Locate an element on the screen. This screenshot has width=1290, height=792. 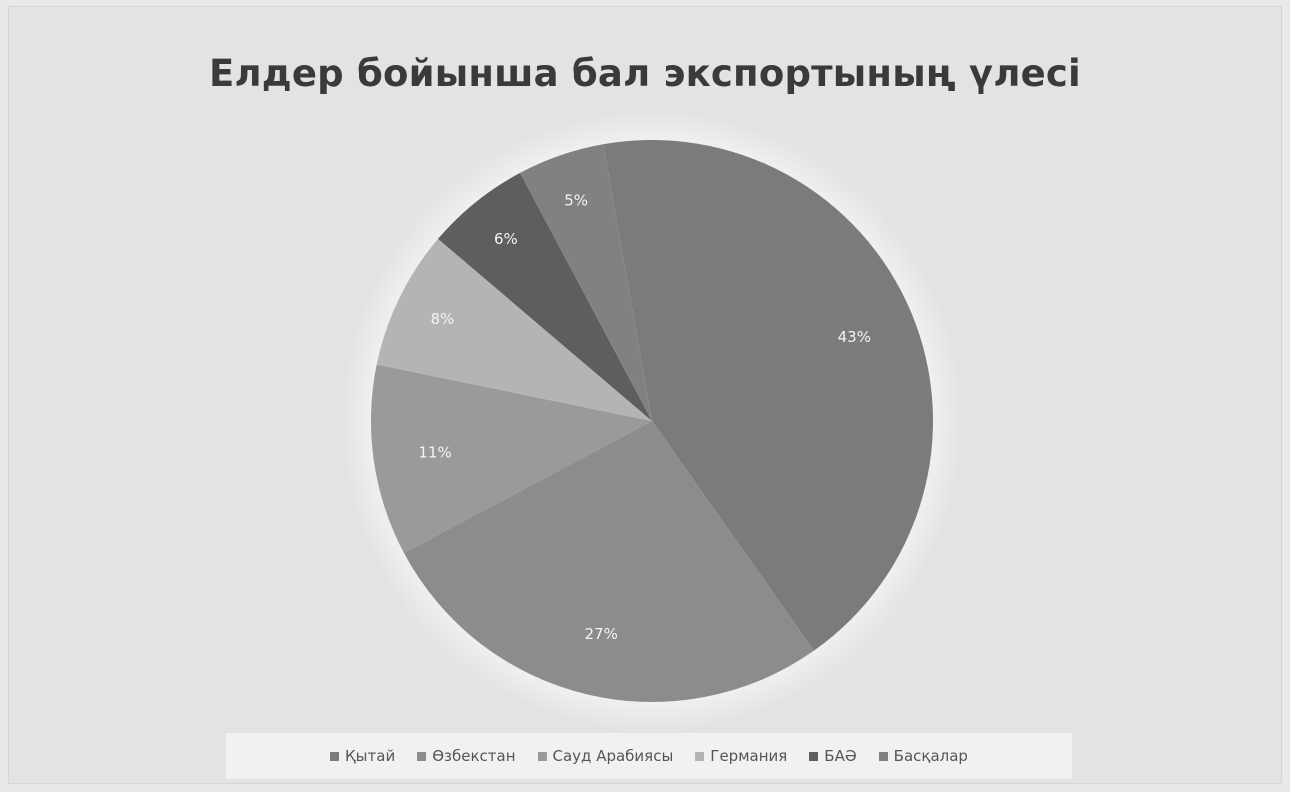
legend-item: Өзбекстан is located at coordinates (466, 756).